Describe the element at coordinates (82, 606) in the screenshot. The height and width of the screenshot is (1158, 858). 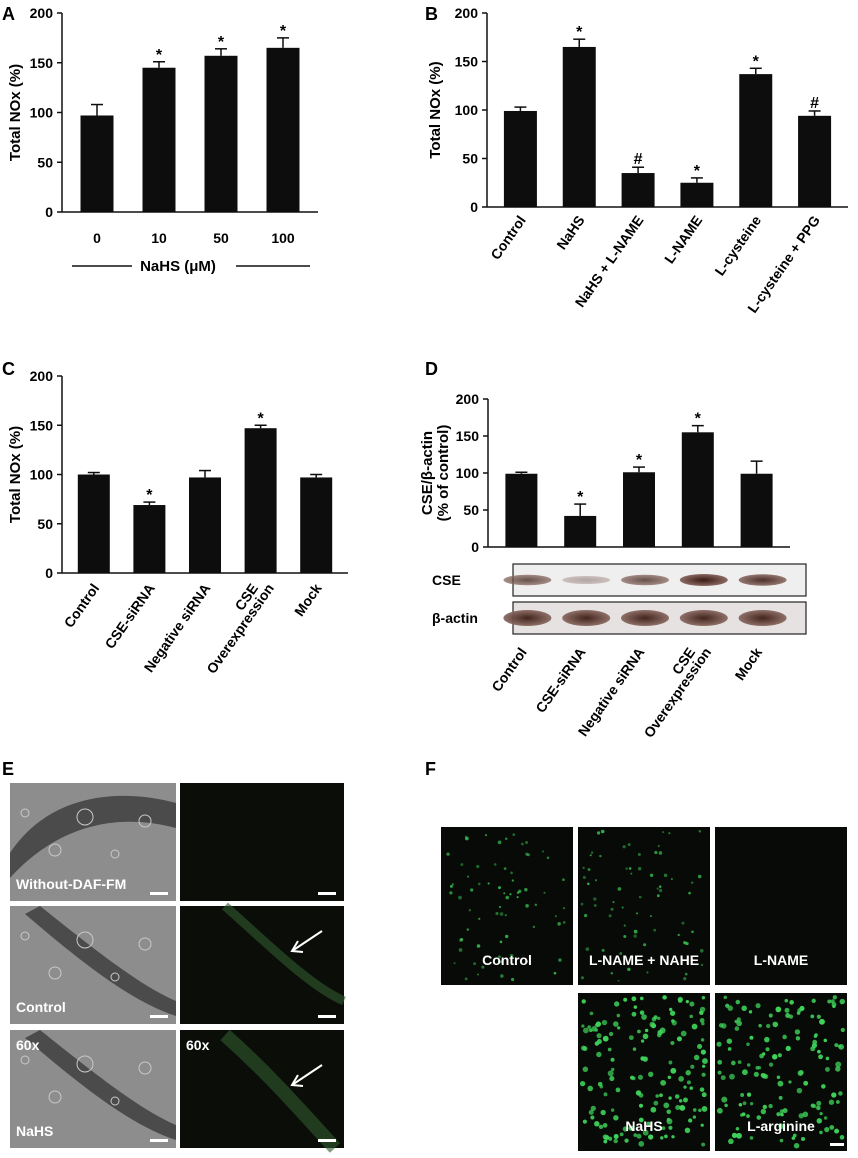
I see `chart-c-category-label: Control` at that location.